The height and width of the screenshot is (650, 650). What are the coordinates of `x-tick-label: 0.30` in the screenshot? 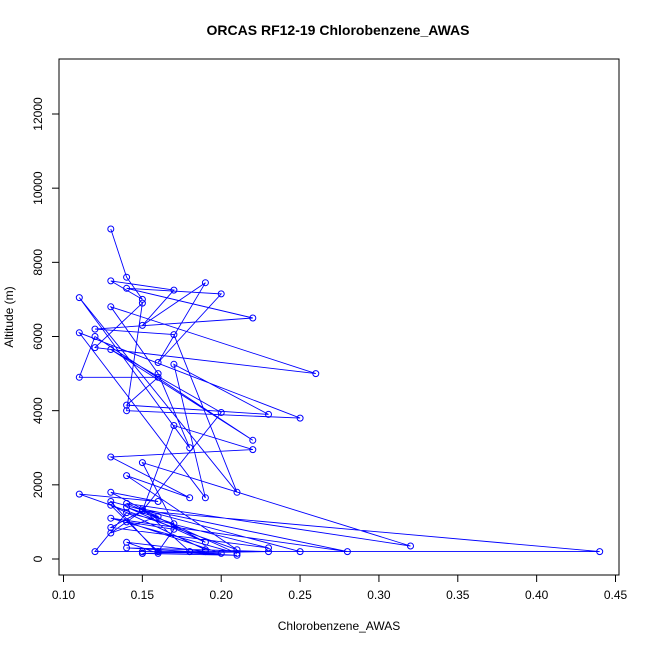 It's located at (379, 595).